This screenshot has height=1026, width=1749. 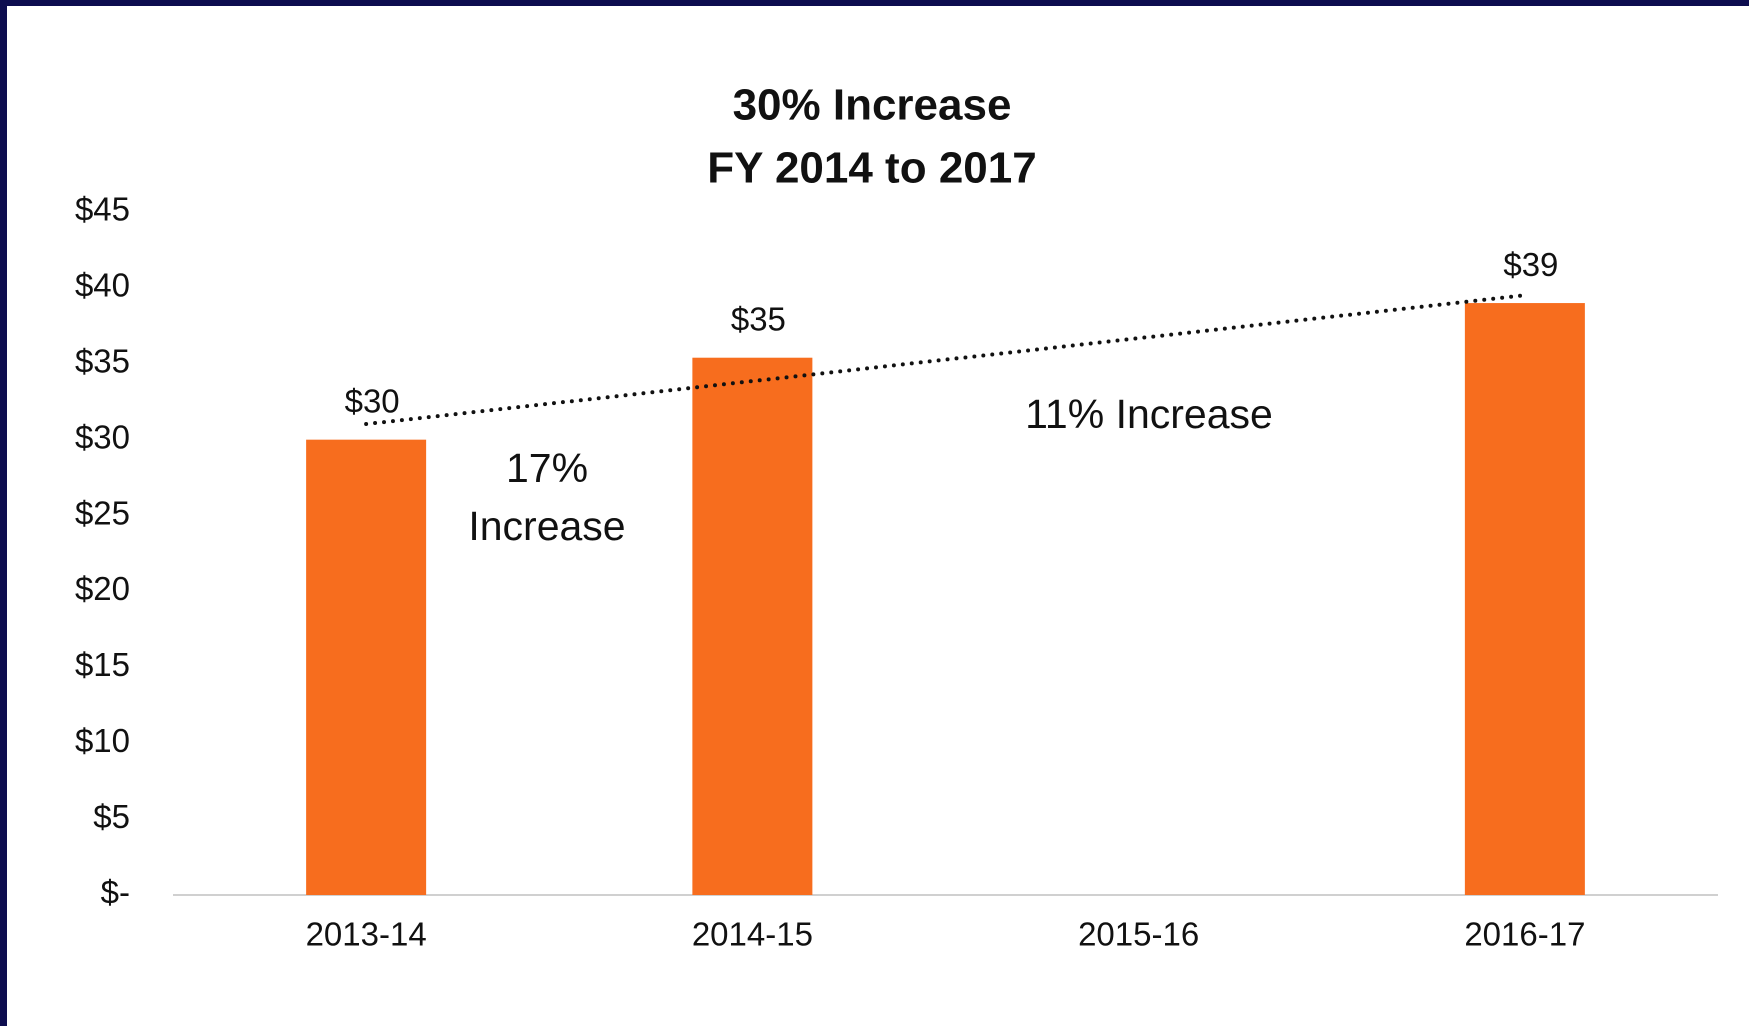 What do you see at coordinates (871, 168) in the screenshot?
I see `chart-subtitle: FY 2014 to 2017` at bounding box center [871, 168].